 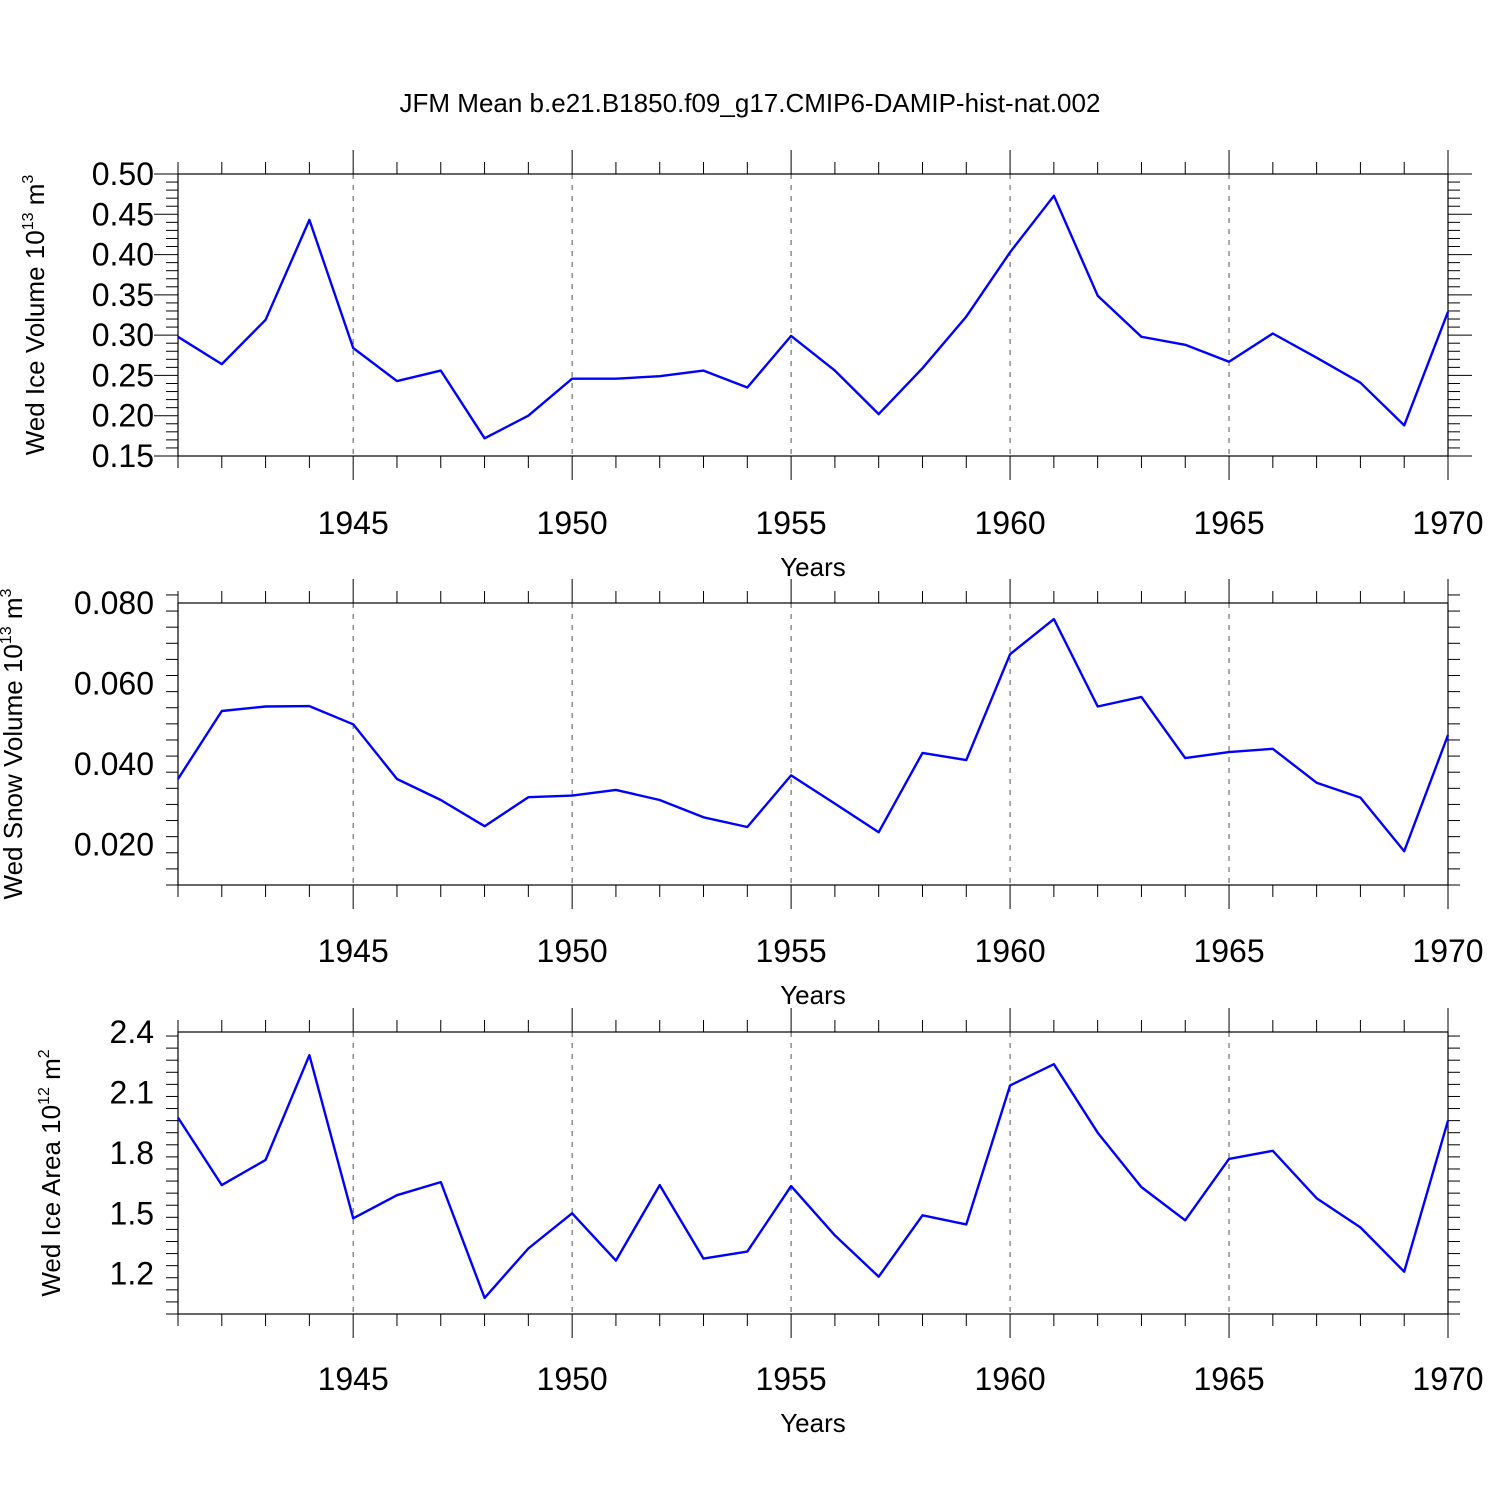 What do you see at coordinates (44, 1053) in the screenshot?
I see `y-axis-label-superscript: 2` at bounding box center [44, 1053].